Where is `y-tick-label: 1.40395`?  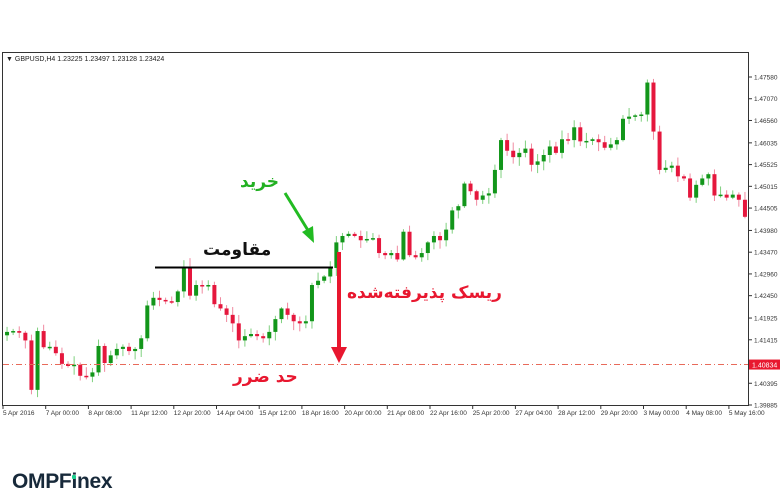 y-tick-label: 1.40395 is located at coordinates (766, 384).